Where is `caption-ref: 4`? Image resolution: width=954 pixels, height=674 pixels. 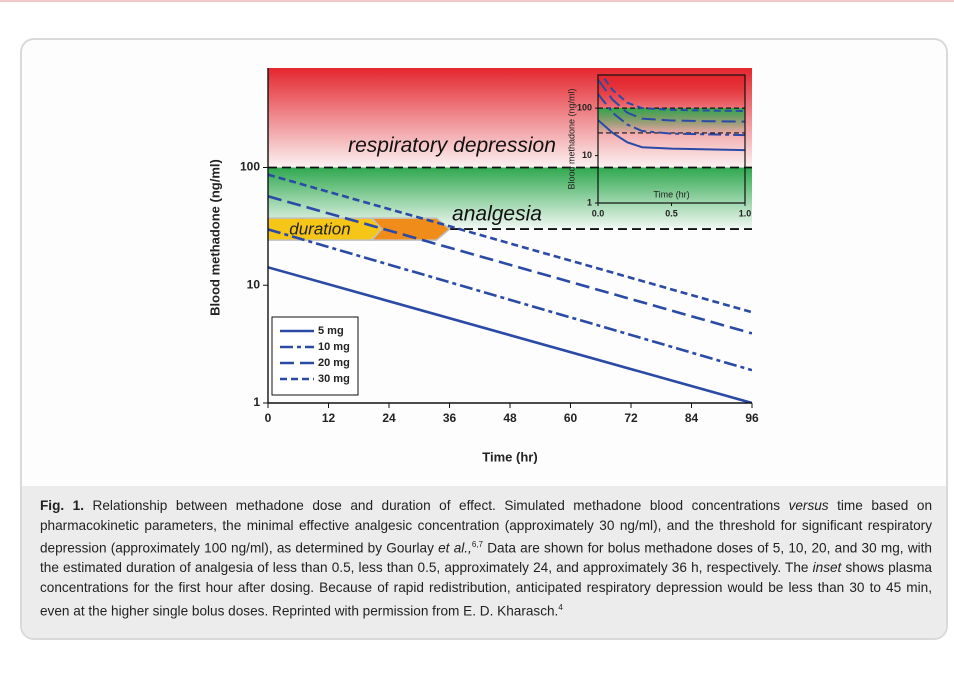 caption-ref: 4 is located at coordinates (560, 607).